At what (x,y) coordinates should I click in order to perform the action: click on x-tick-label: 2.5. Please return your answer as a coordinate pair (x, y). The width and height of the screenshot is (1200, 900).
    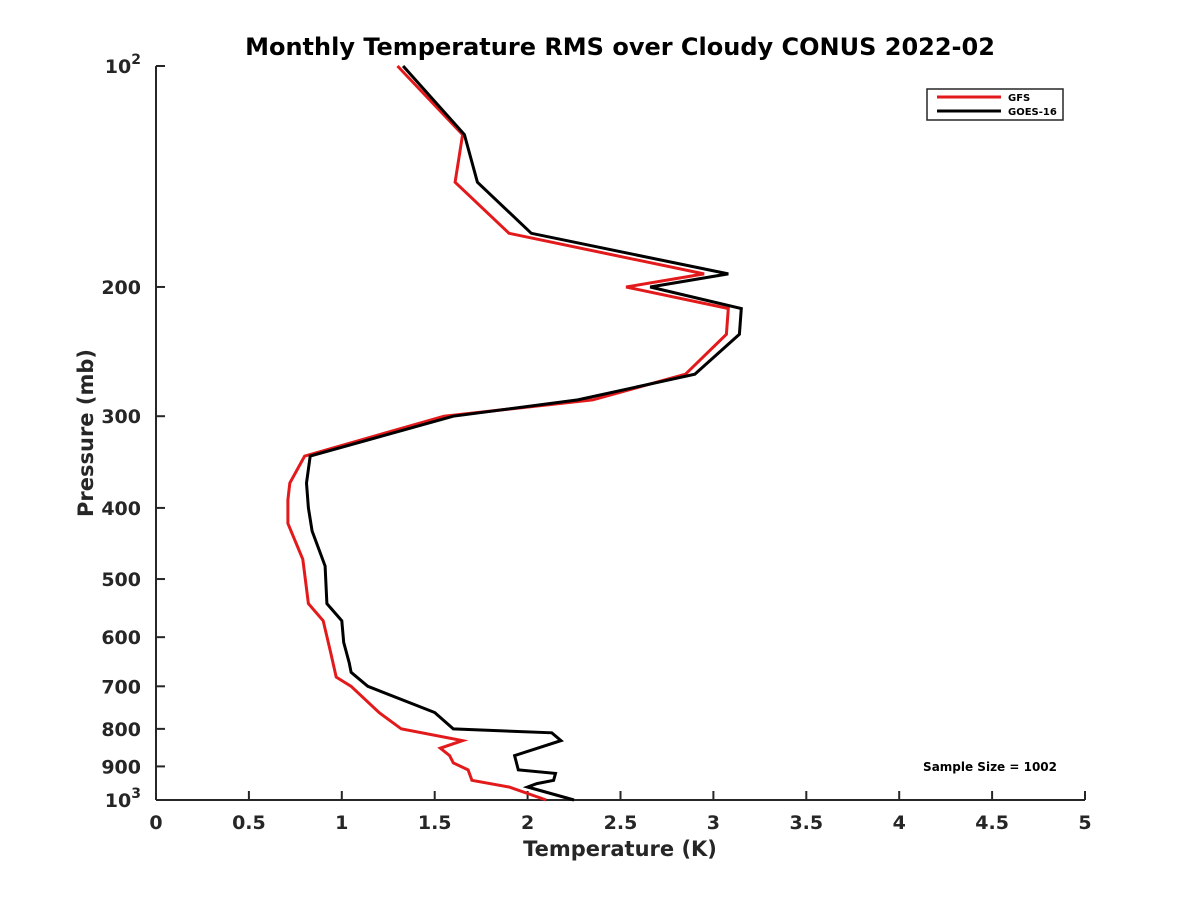
    Looking at the image, I should click on (621, 823).